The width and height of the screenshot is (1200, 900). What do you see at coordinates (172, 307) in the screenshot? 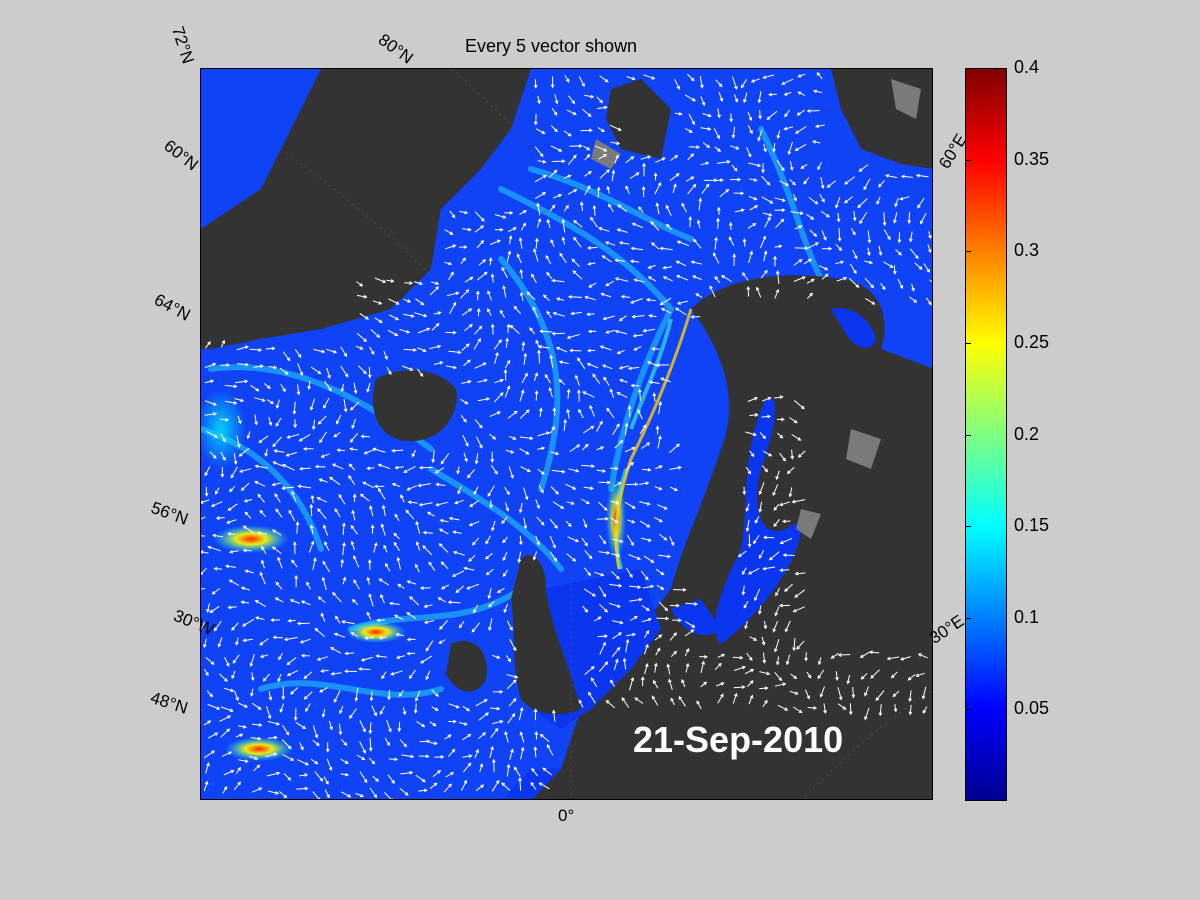
I see `lat-label-64n: 64°N` at bounding box center [172, 307].